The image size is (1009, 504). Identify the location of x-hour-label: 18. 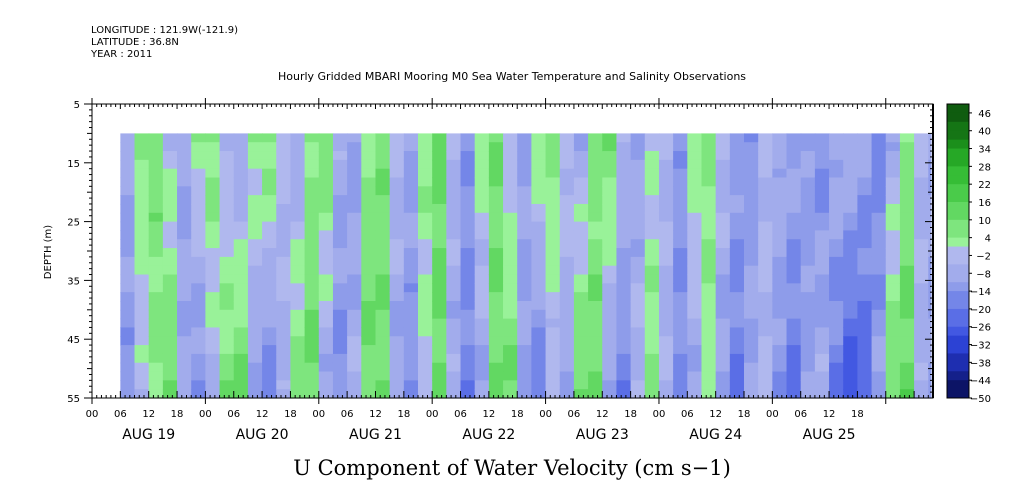
(177, 414).